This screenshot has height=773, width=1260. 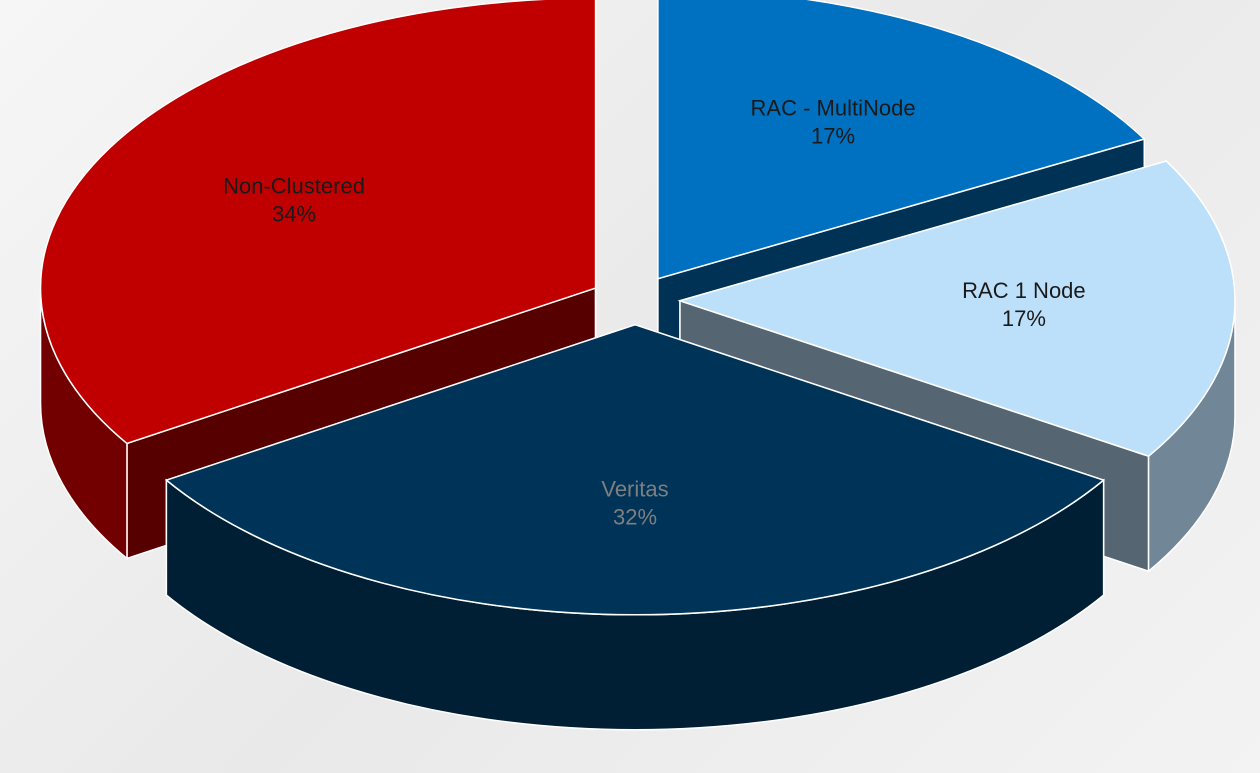 What do you see at coordinates (901, 140) in the screenshot?
I see `slice` at bounding box center [901, 140].